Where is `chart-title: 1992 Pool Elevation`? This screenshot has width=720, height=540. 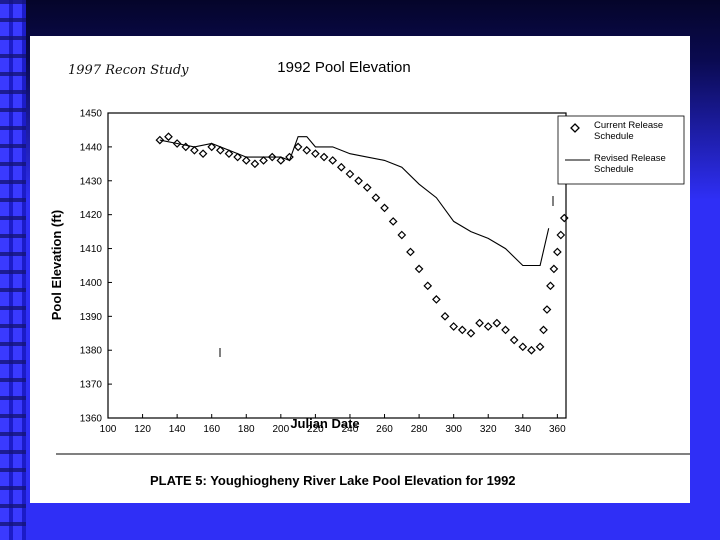
chart-title: 1992 Pool Elevation is located at coordinates (343, 67).